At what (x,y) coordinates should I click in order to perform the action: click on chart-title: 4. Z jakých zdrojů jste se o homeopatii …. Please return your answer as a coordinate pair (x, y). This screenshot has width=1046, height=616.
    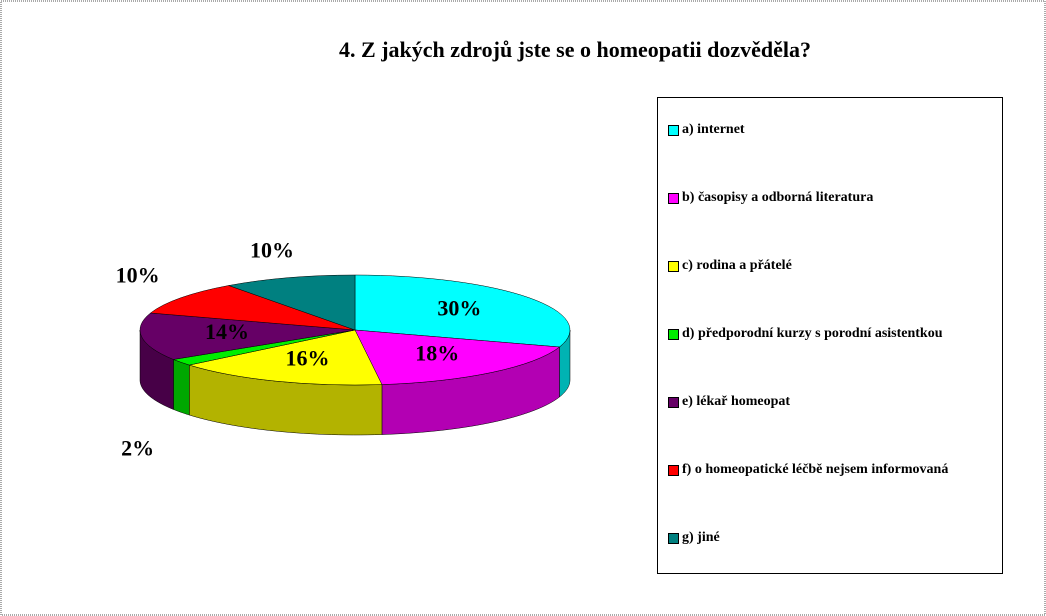
    Looking at the image, I should click on (575, 49).